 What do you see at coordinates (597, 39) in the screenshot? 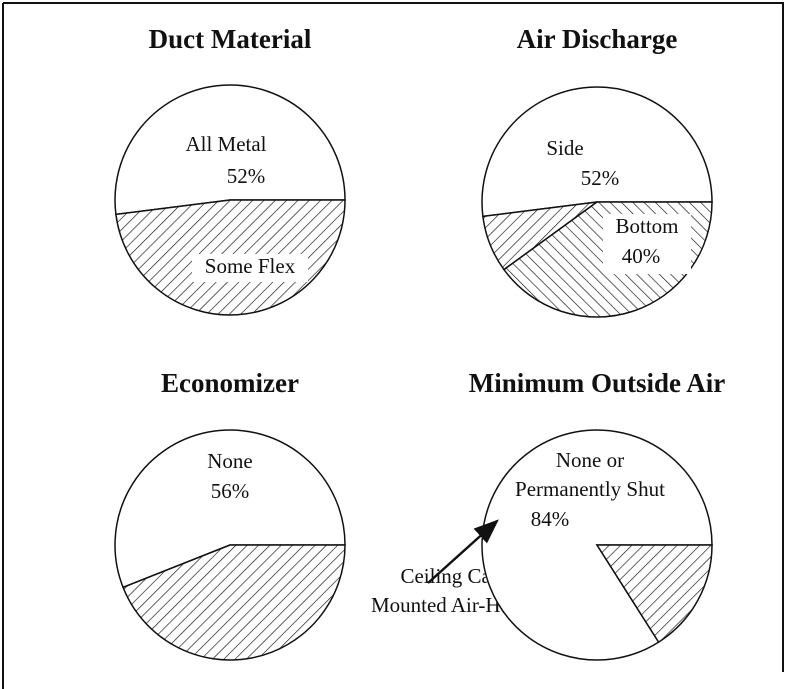
I see `chart-title: Air Discharge` at bounding box center [597, 39].